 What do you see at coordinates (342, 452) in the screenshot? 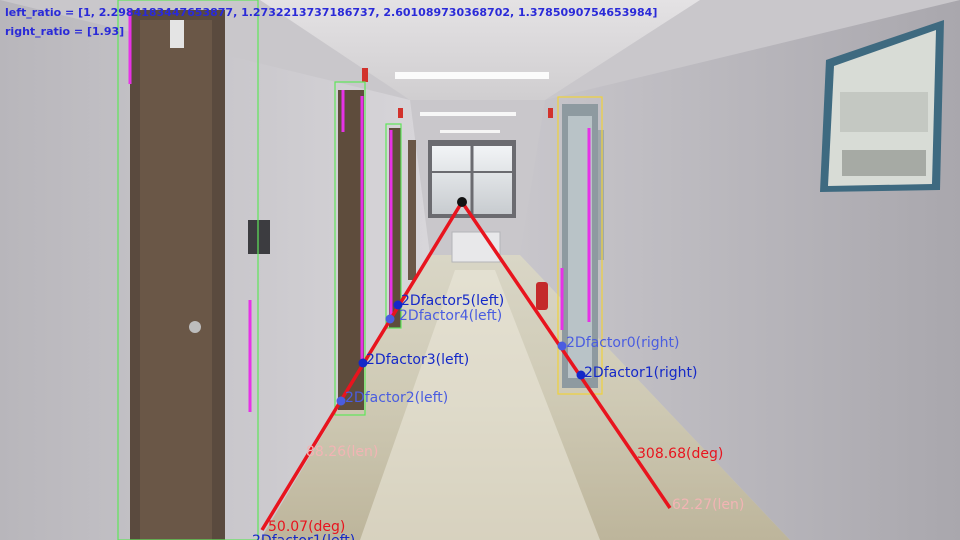
I see `left-length-label: 88.26(len)` at bounding box center [342, 452].